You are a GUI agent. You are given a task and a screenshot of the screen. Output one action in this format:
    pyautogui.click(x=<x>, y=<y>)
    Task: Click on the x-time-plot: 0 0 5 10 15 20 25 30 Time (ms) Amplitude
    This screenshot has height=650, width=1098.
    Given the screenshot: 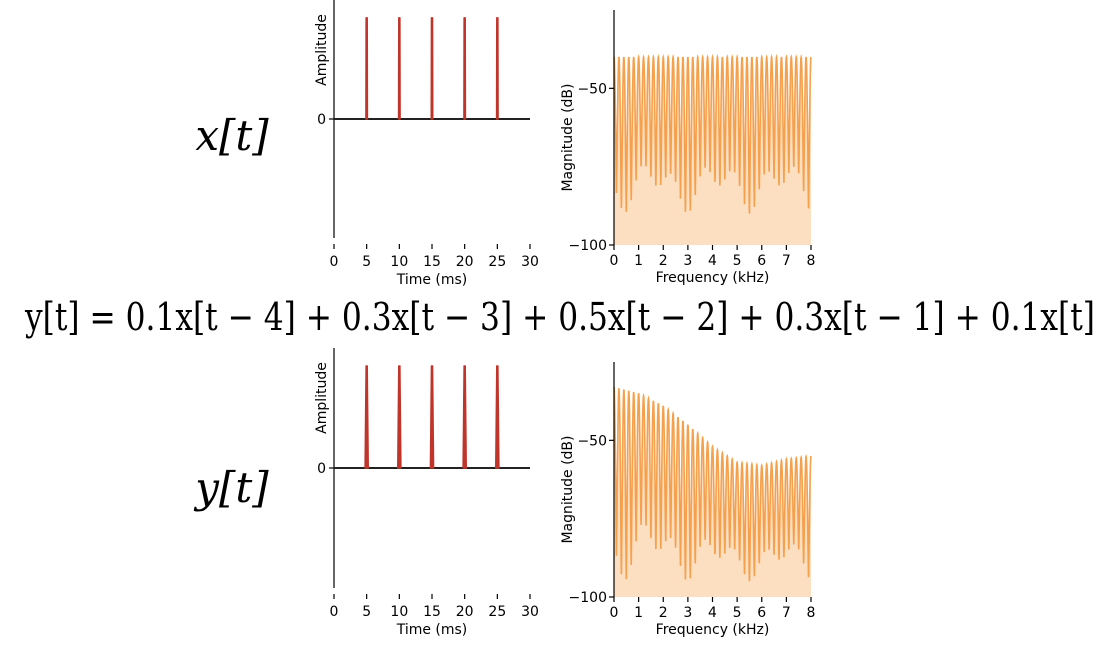 What is the action you would take?
    pyautogui.click(x=426, y=144)
    